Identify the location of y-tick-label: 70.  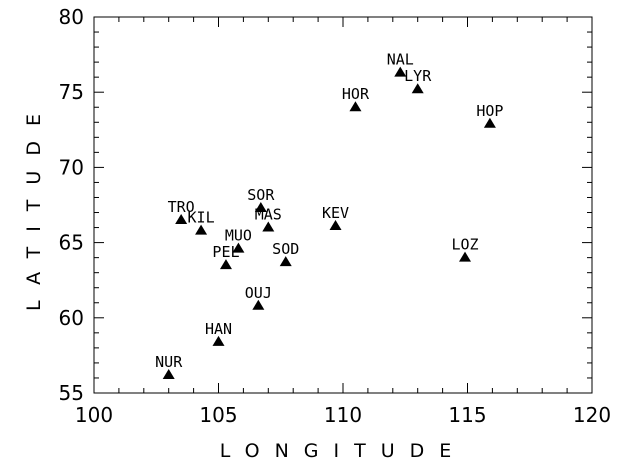
(71, 167).